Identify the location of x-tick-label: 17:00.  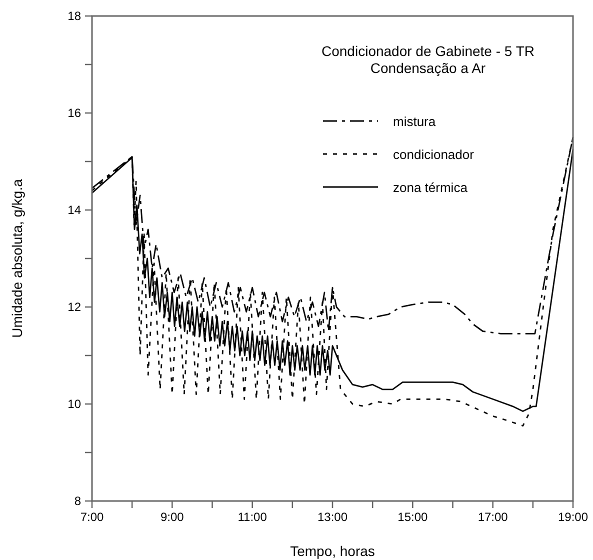
(493, 517).